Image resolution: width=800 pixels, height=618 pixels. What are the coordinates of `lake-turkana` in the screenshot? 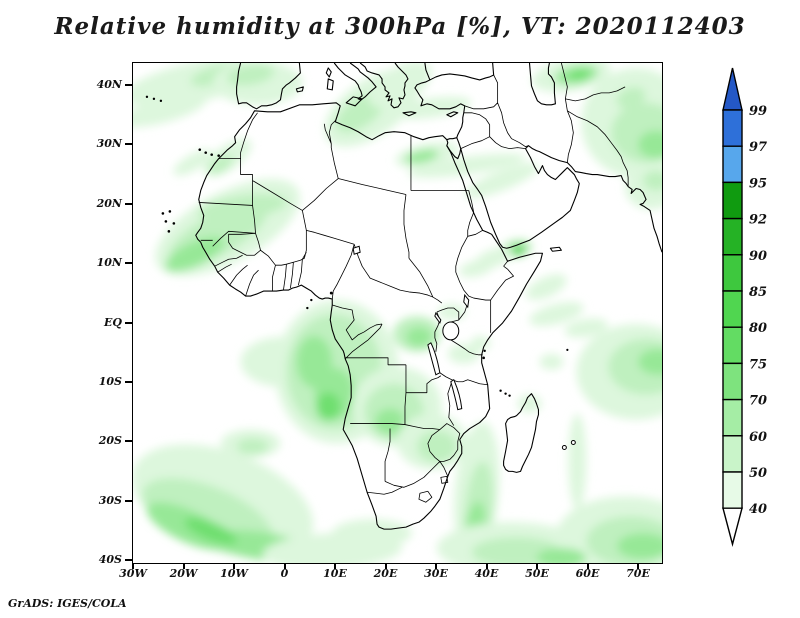 It's located at (466, 301).